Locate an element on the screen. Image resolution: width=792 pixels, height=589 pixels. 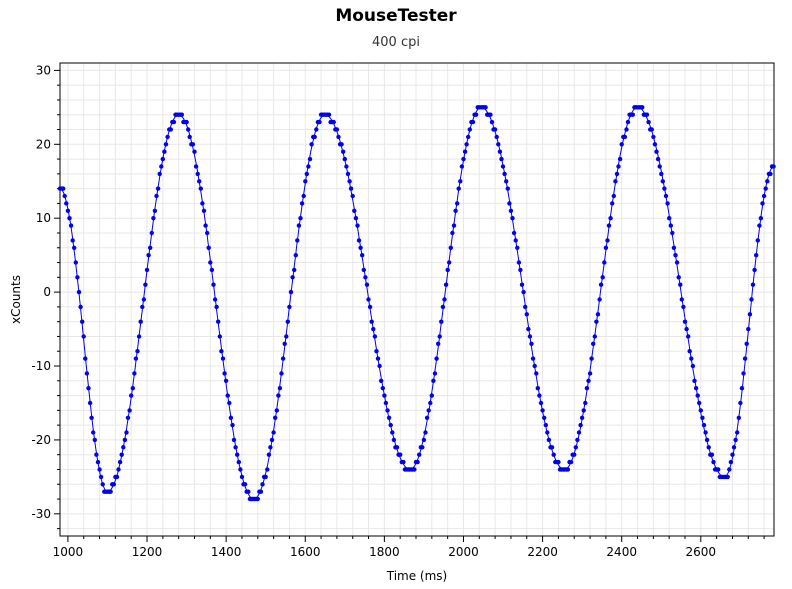
y-axis-title: xCounts is located at coordinates (16, 299).